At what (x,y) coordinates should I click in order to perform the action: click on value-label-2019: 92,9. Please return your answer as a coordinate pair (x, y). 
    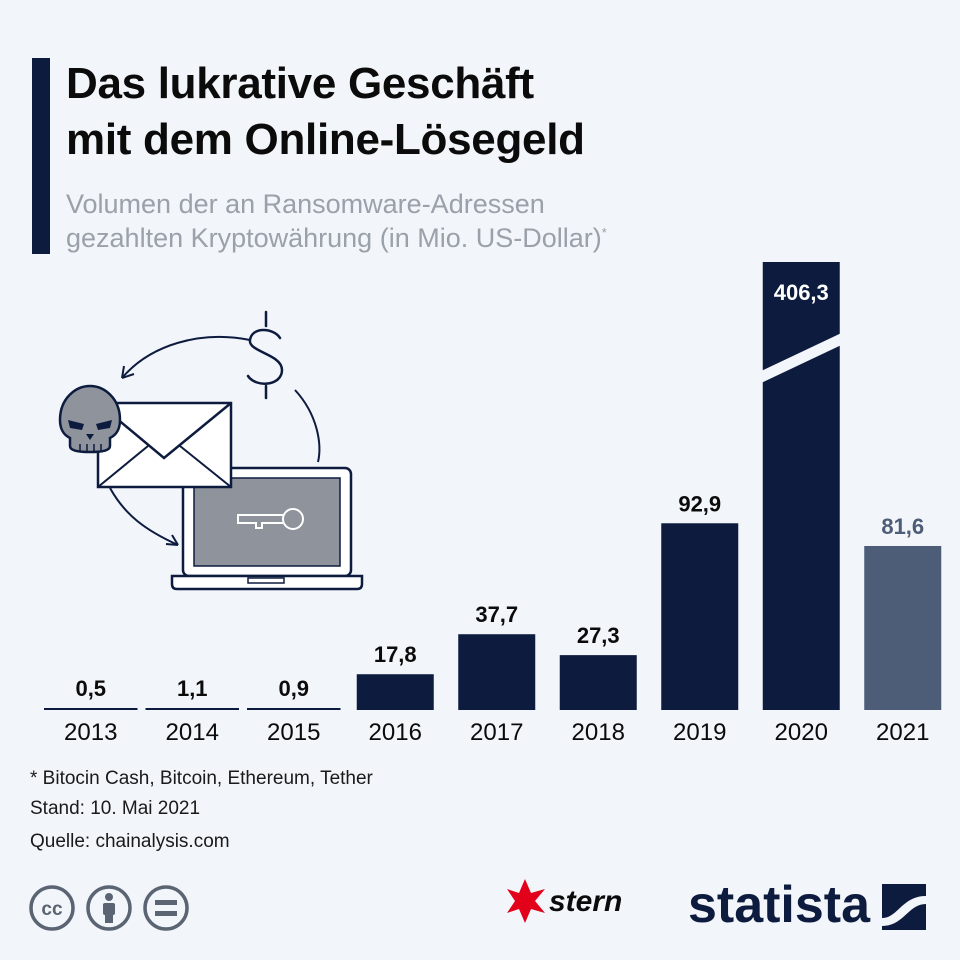
    Looking at the image, I should click on (699, 503).